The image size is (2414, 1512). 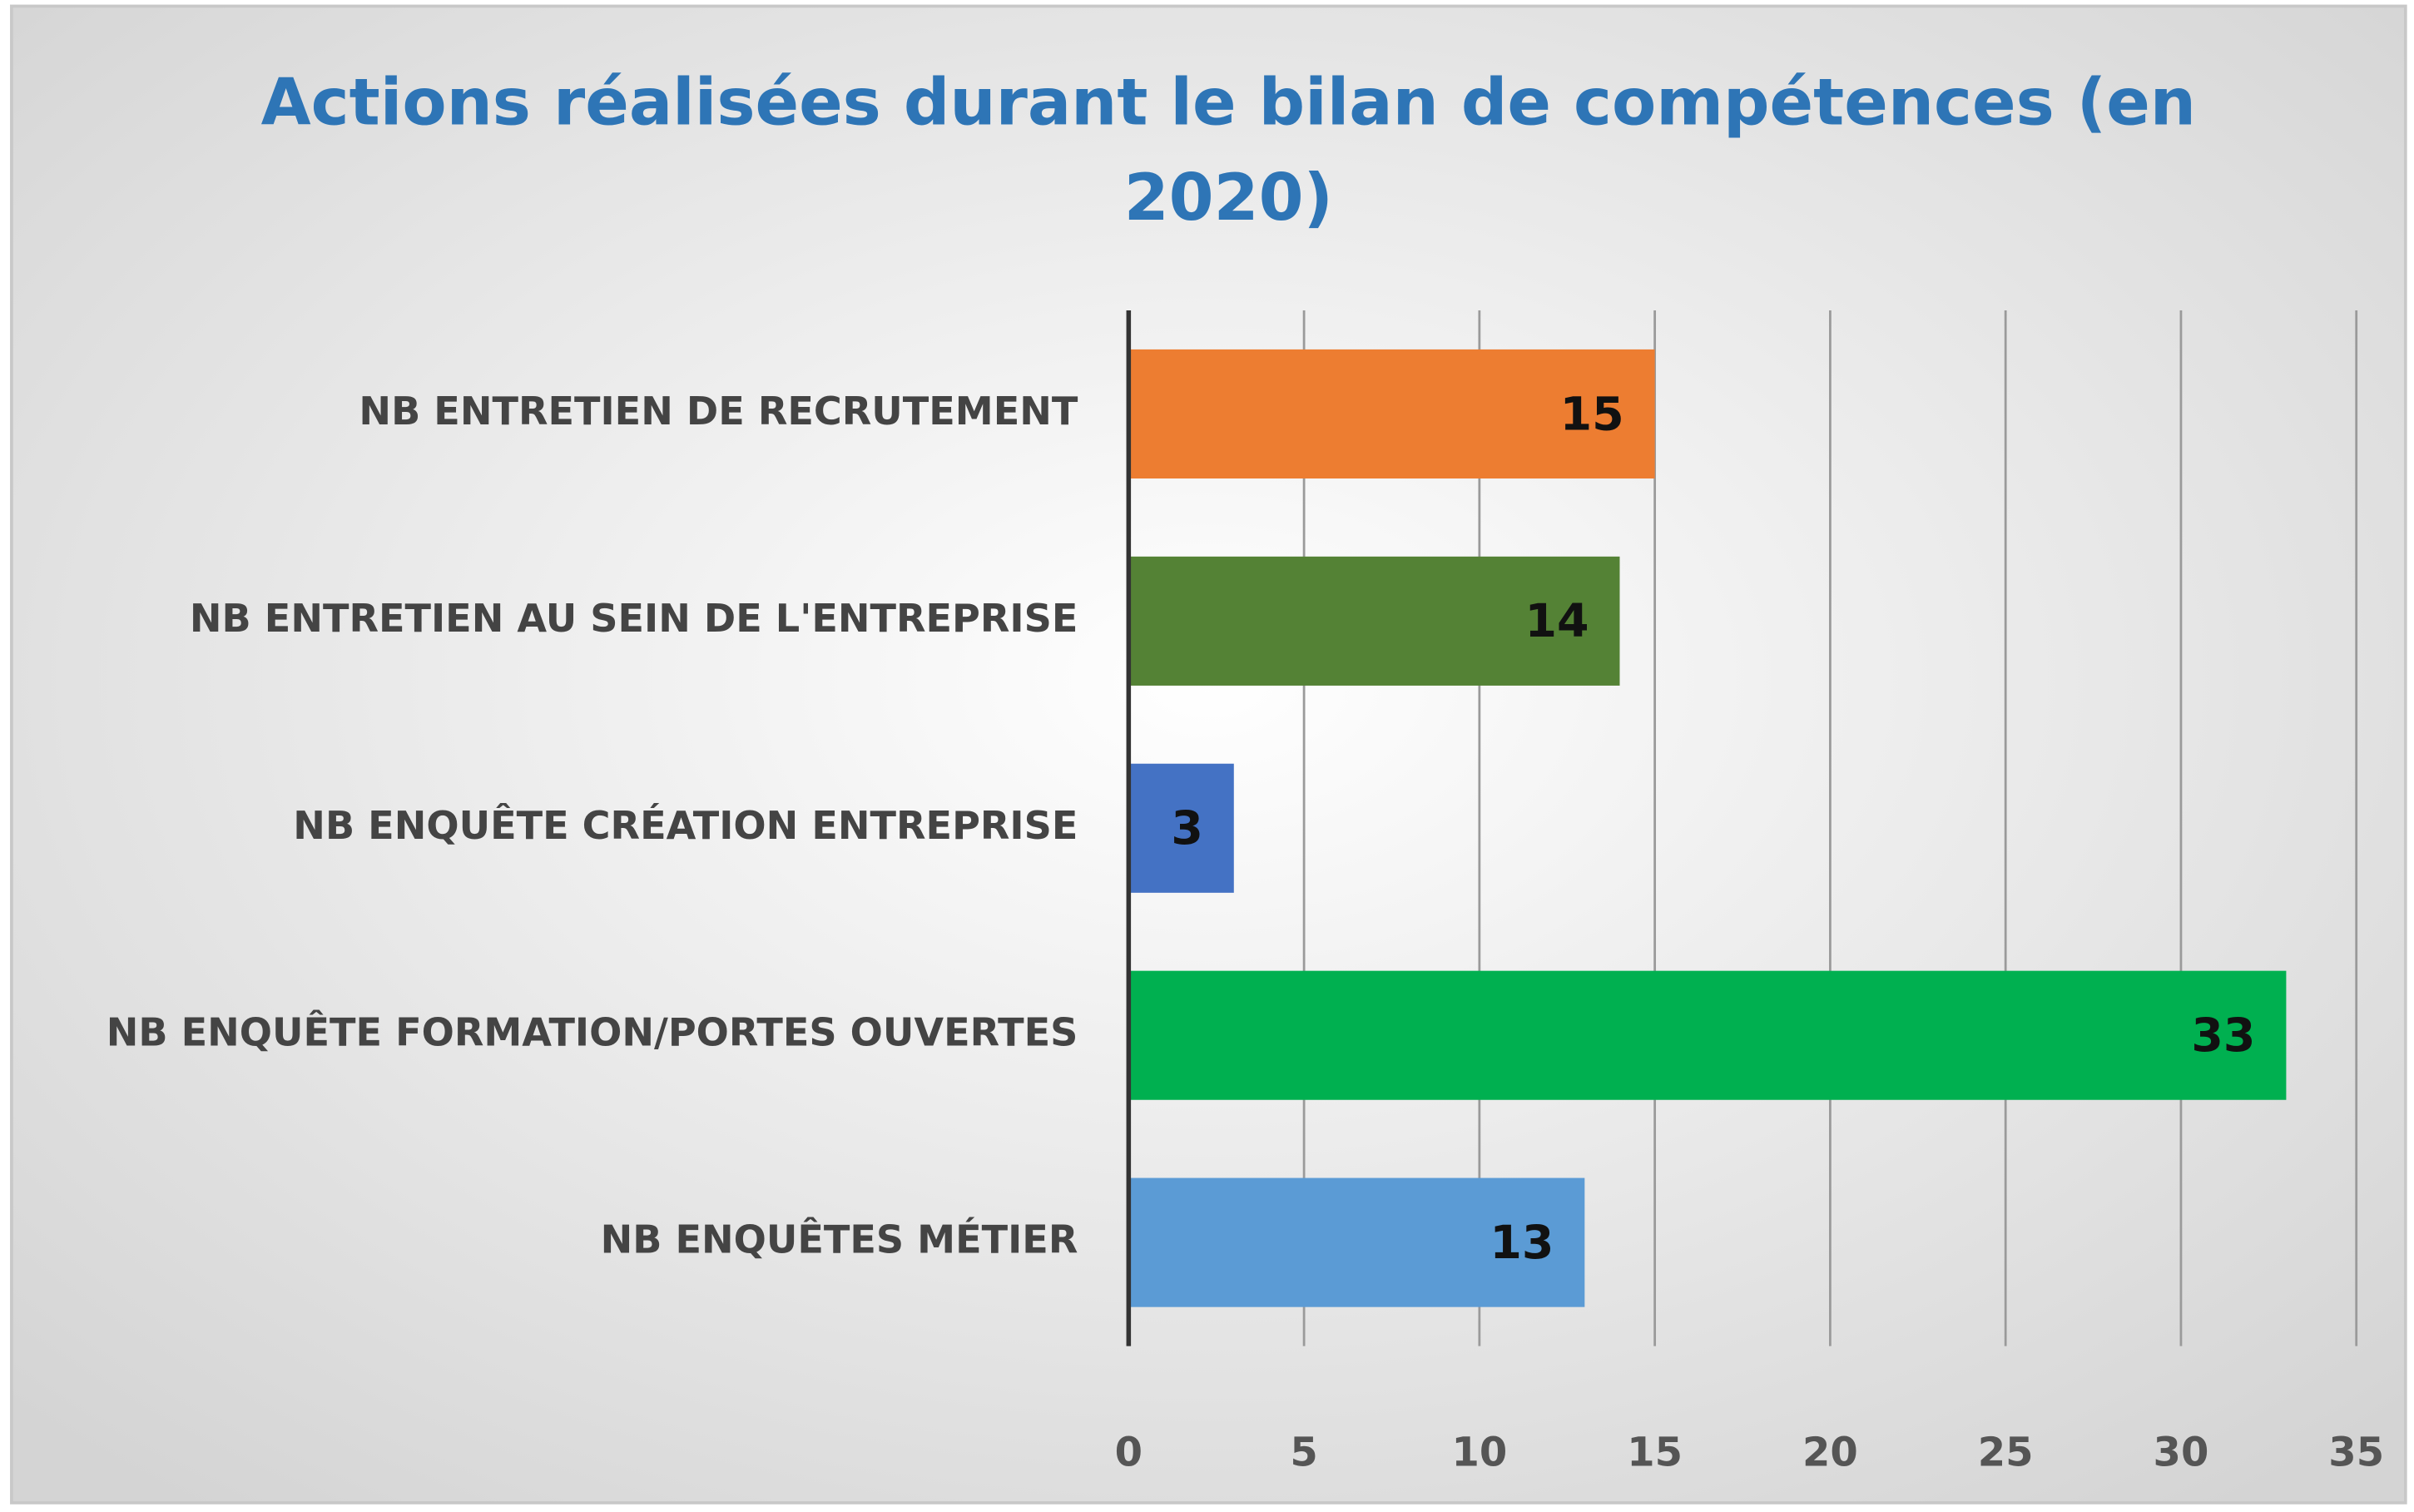 I want to click on y-tick-label: NB ENQUÊTE FORMATION/PORTES OUVERTES, so click(x=592, y=1032).